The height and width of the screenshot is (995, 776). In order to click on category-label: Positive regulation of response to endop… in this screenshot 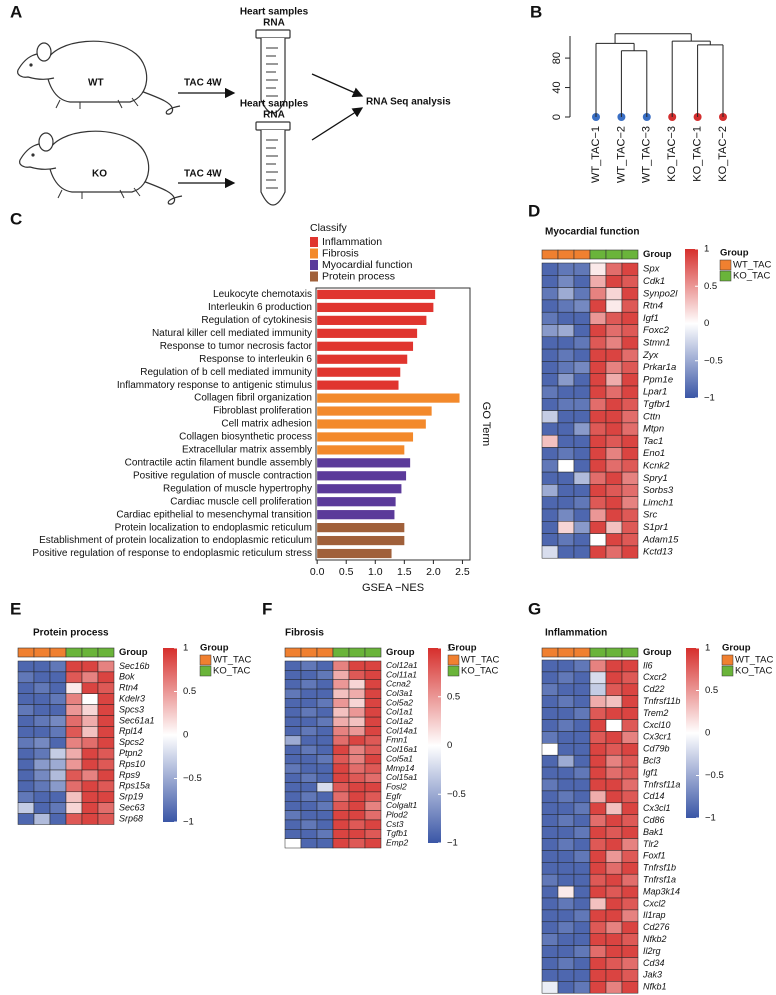, I will do `click(172, 553)`.